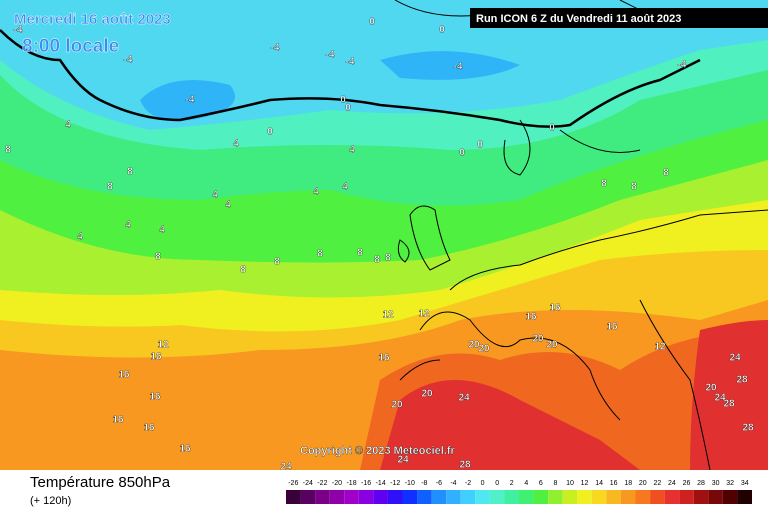 This screenshot has height=517, width=768. I want to click on scale-label: 20, so click(643, 483).